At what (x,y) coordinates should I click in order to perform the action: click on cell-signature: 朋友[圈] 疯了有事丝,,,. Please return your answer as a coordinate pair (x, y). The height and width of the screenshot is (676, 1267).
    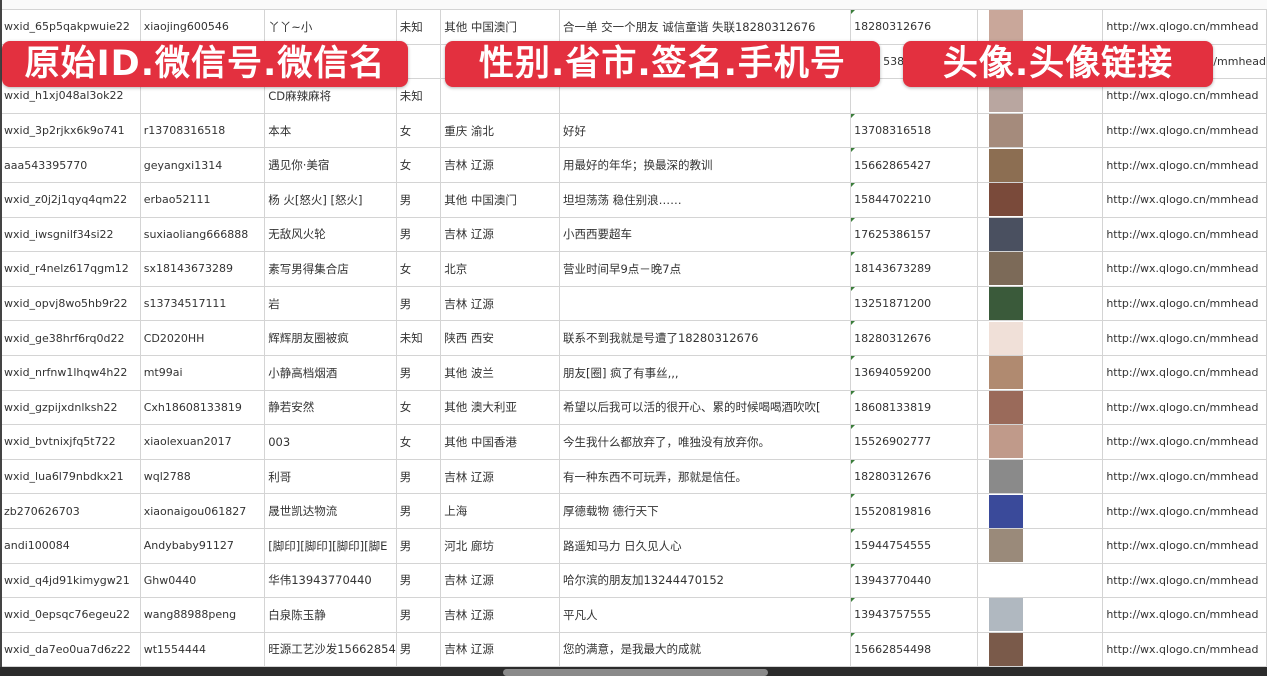
    Looking at the image, I should click on (705, 372).